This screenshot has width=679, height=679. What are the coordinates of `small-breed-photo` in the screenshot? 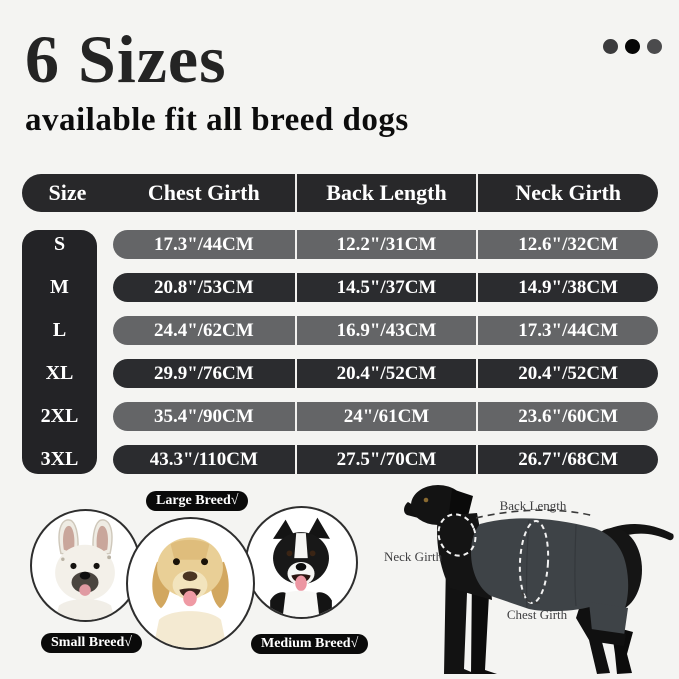 It's located at (85, 565).